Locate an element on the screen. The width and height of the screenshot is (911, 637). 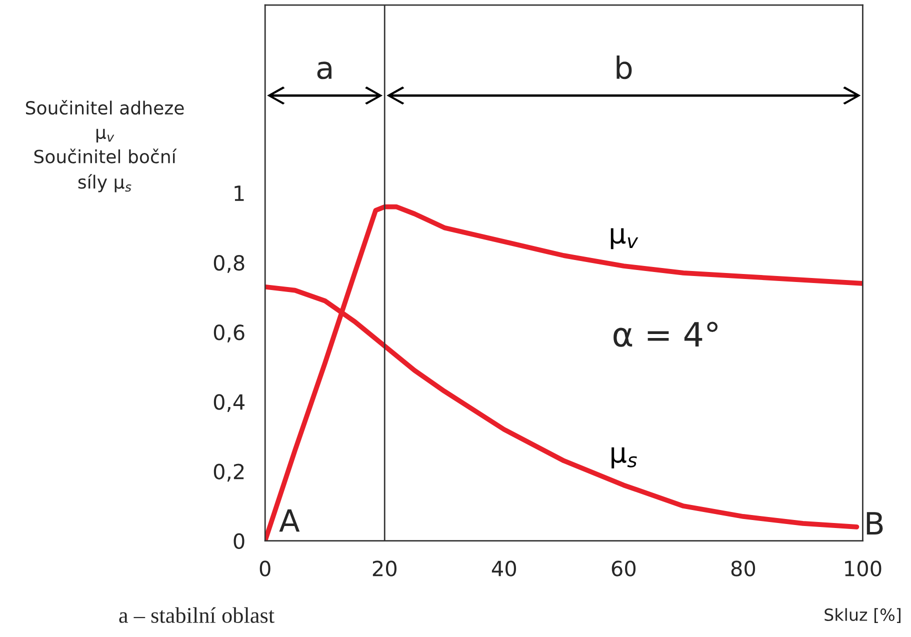
x-tick-label: 60 is located at coordinates (624, 568).